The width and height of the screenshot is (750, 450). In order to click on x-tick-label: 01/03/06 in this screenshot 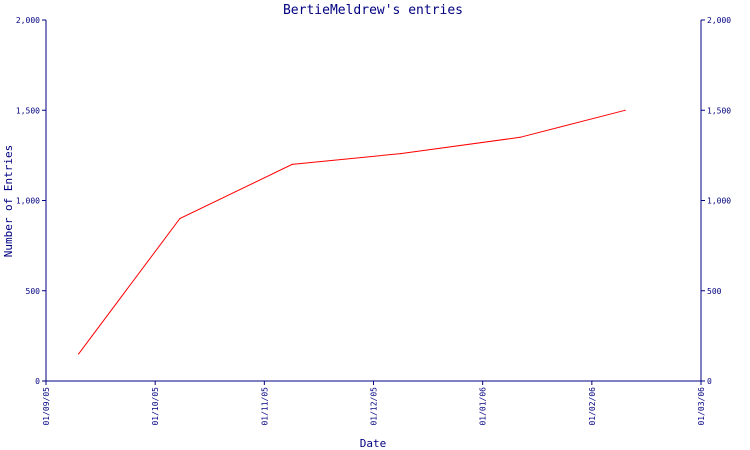, I will do `click(701, 406)`.